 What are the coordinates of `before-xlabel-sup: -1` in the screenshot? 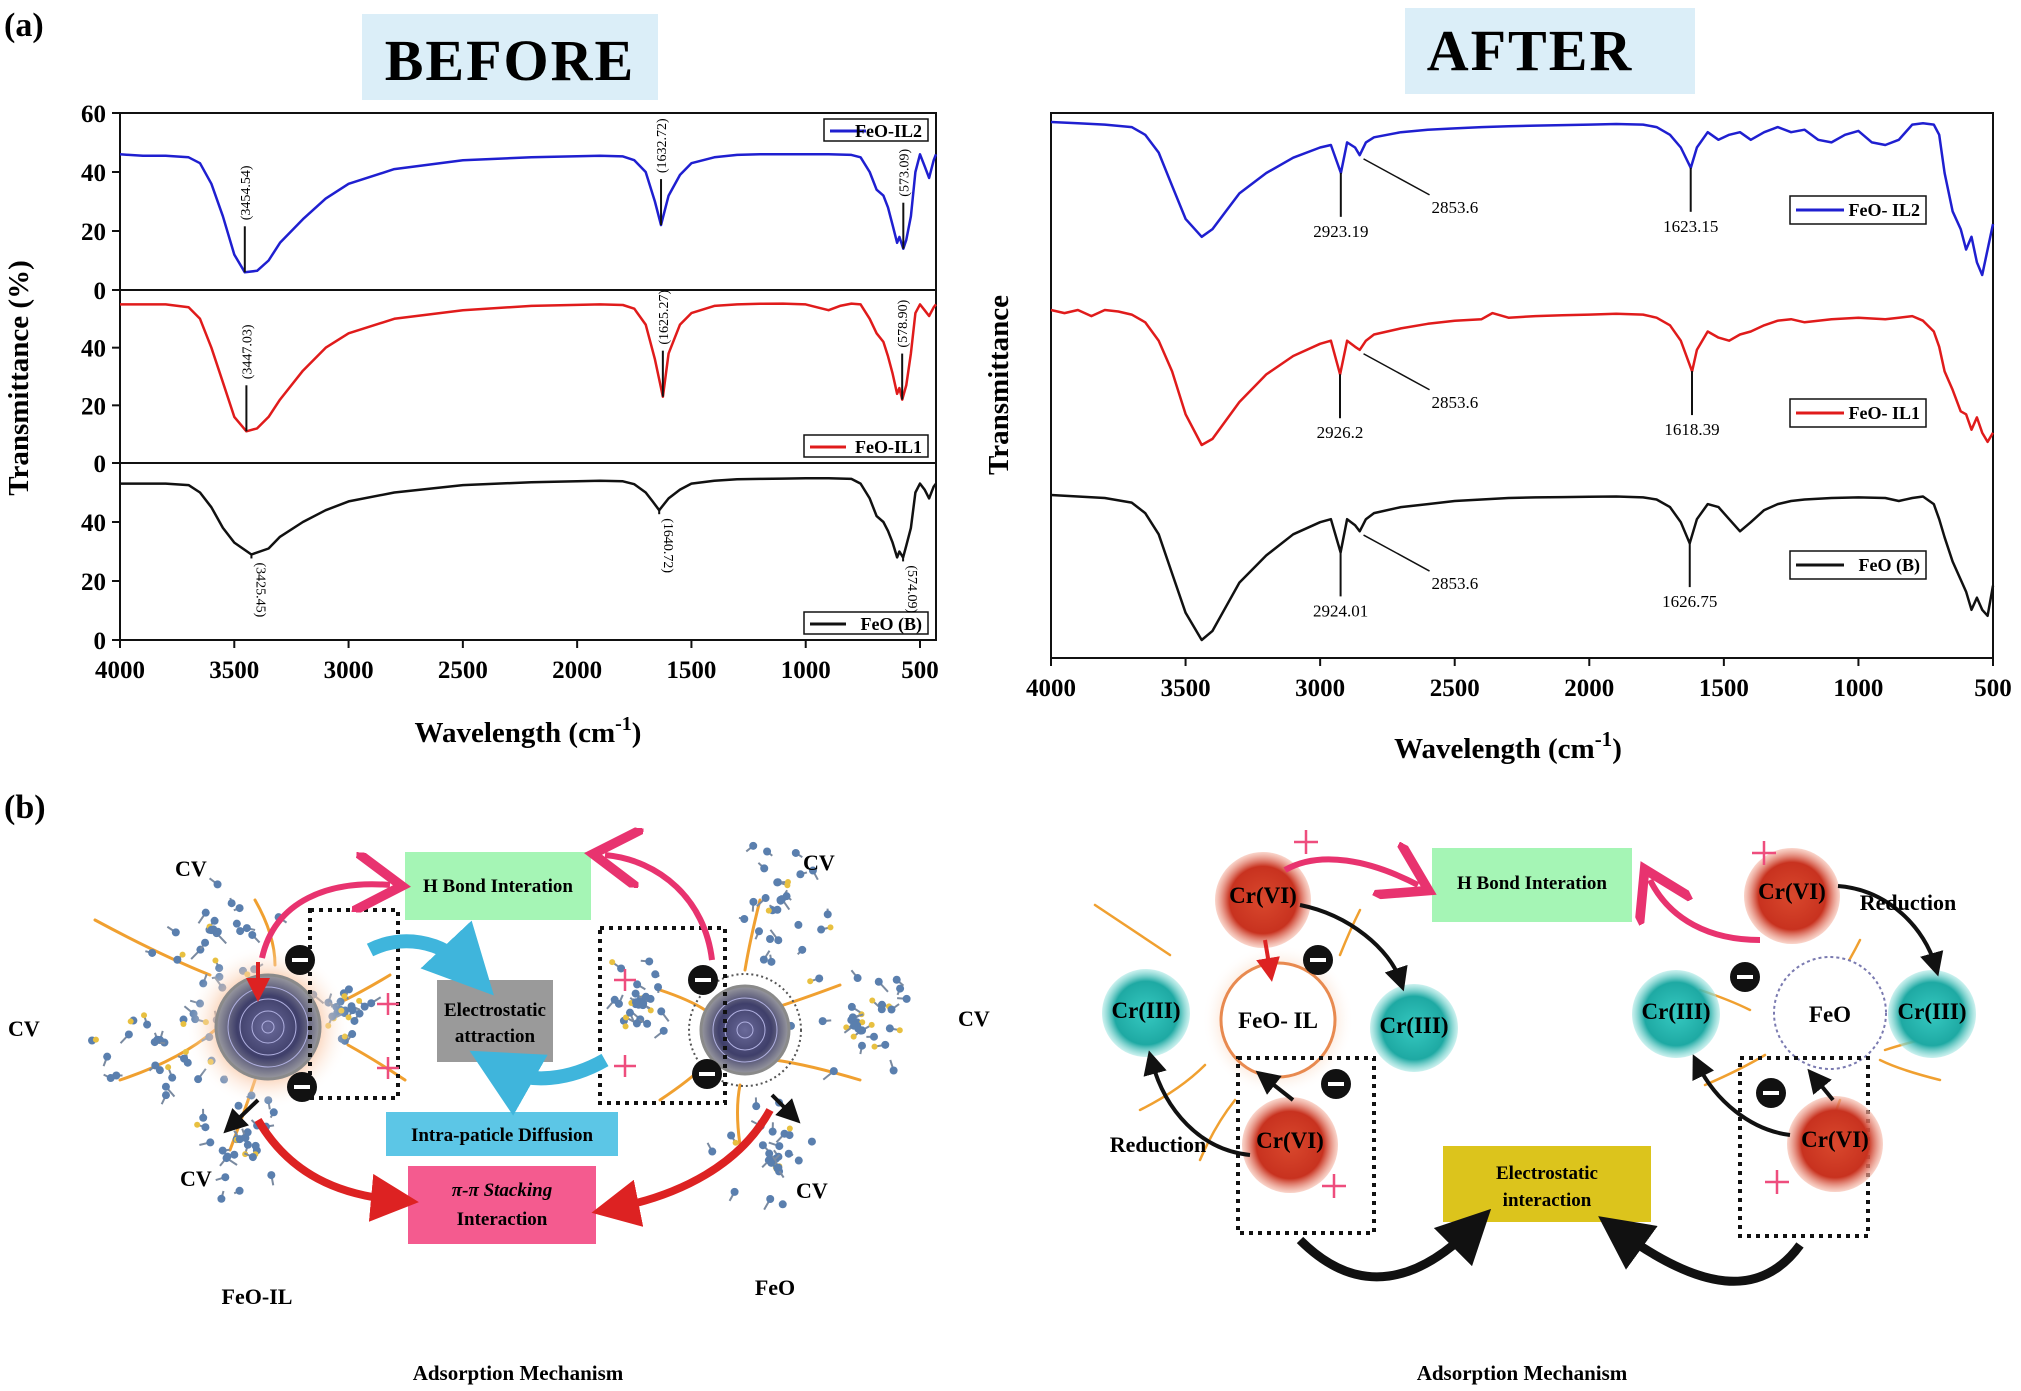 It's located at (623, 724).